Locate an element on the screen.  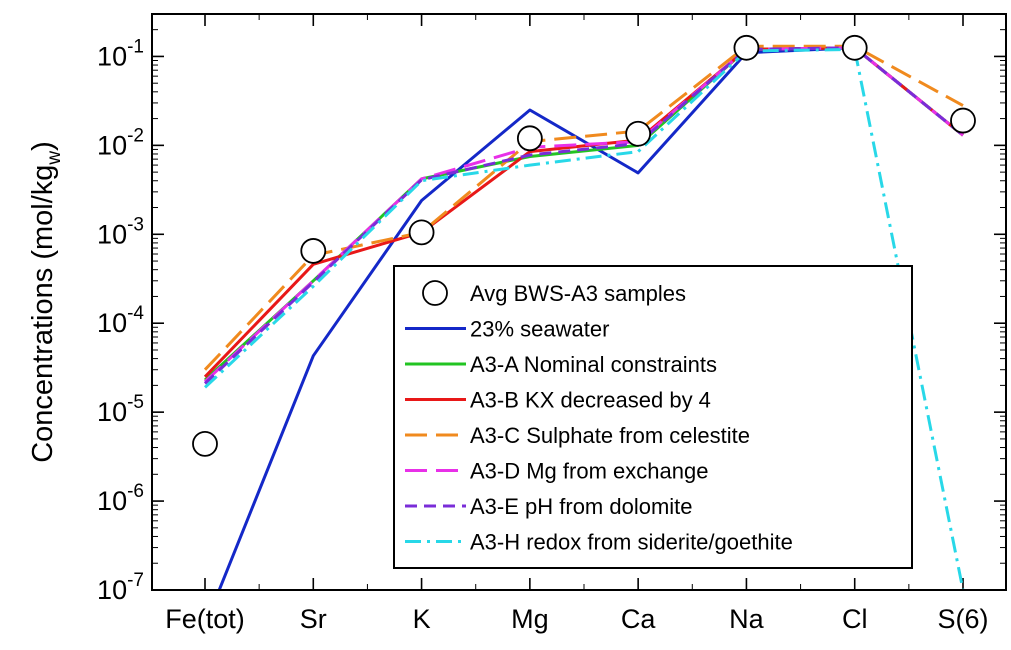
y-tick-label: 10⁻³ is located at coordinates (120, 231).